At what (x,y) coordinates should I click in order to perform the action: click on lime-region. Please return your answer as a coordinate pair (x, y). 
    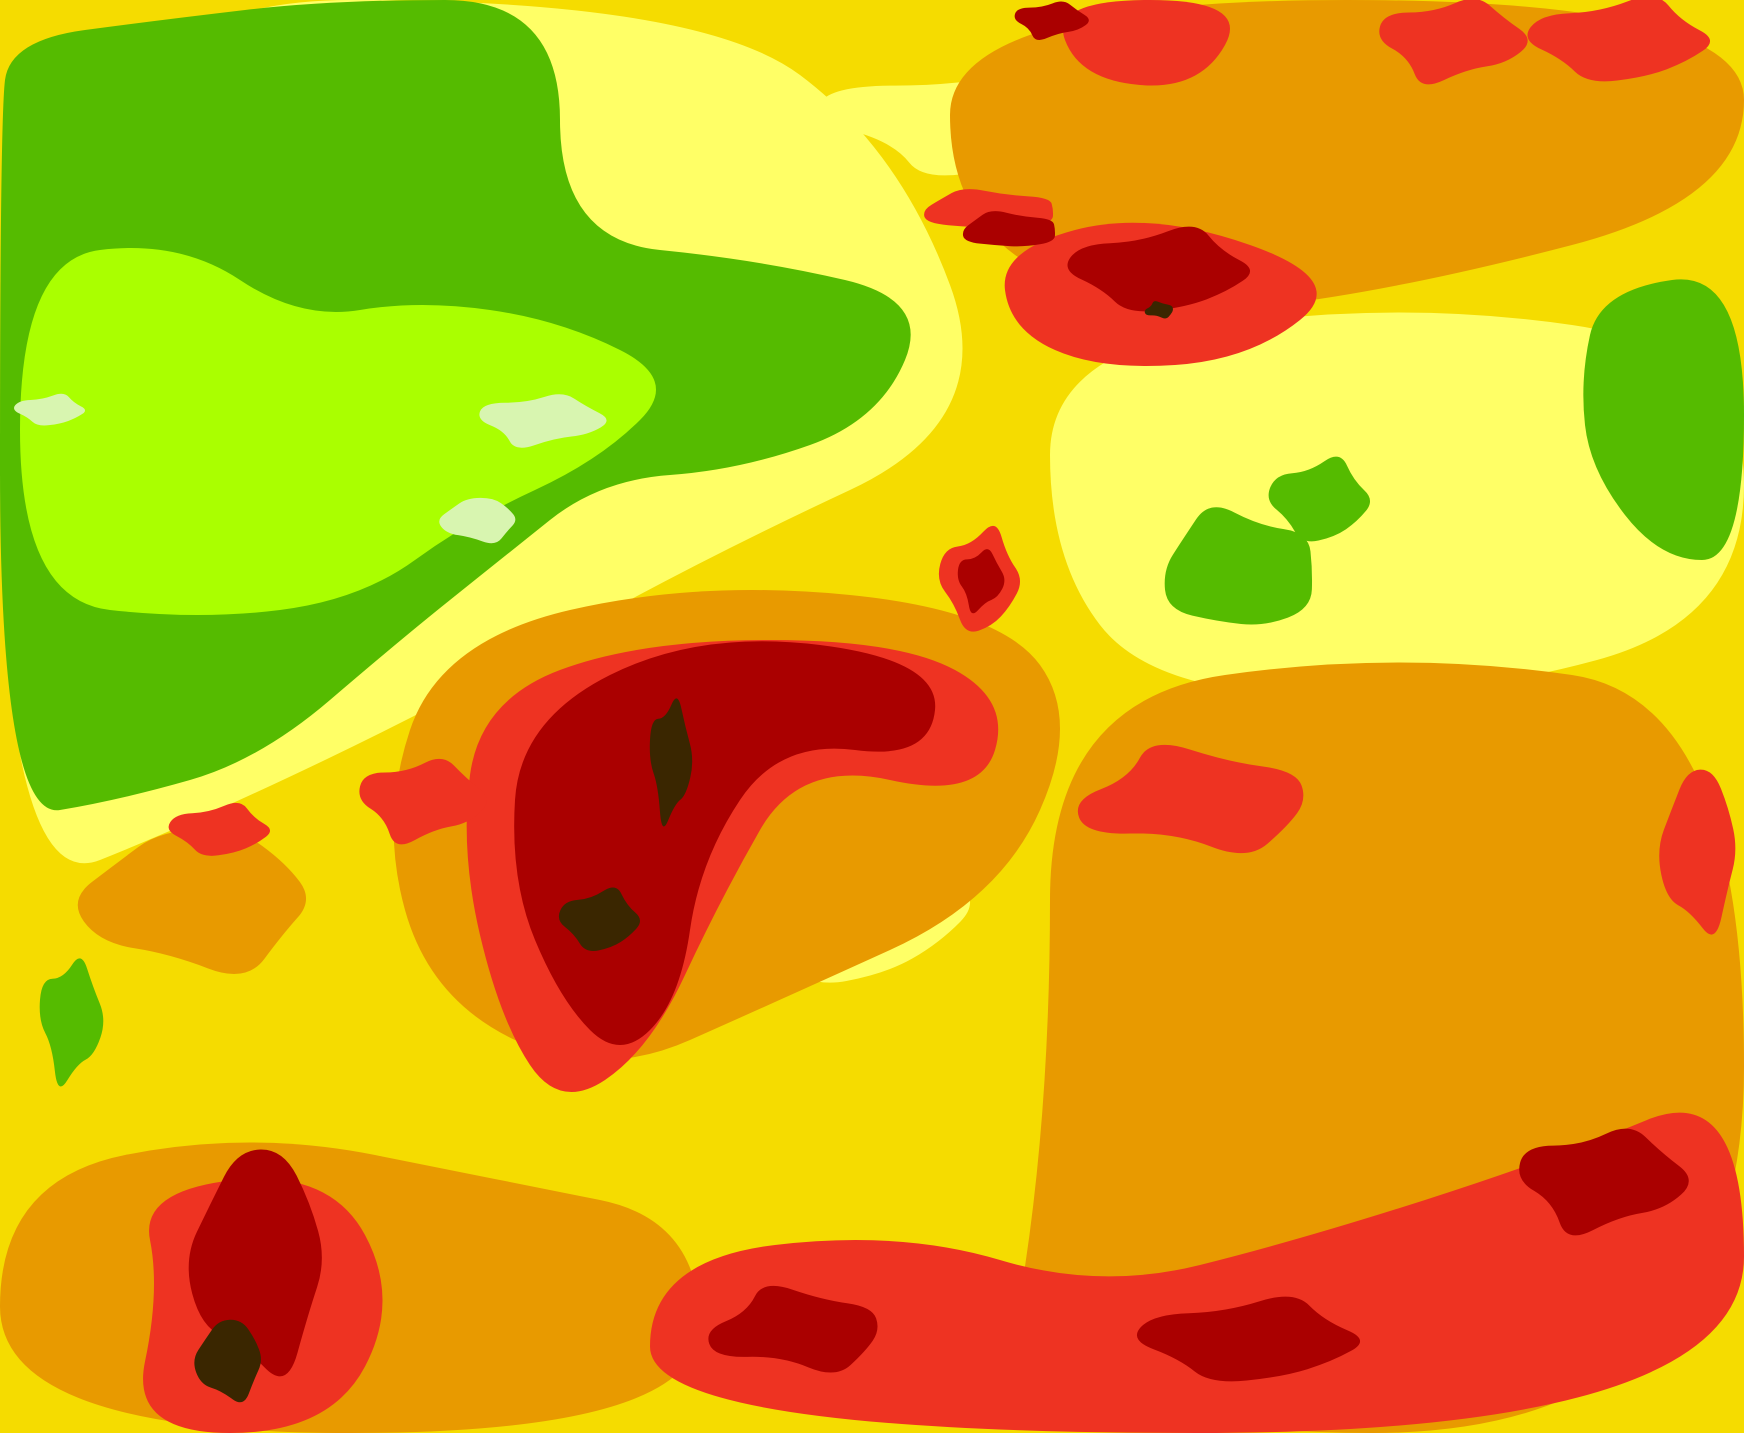
    Looking at the image, I should click on (338, 431).